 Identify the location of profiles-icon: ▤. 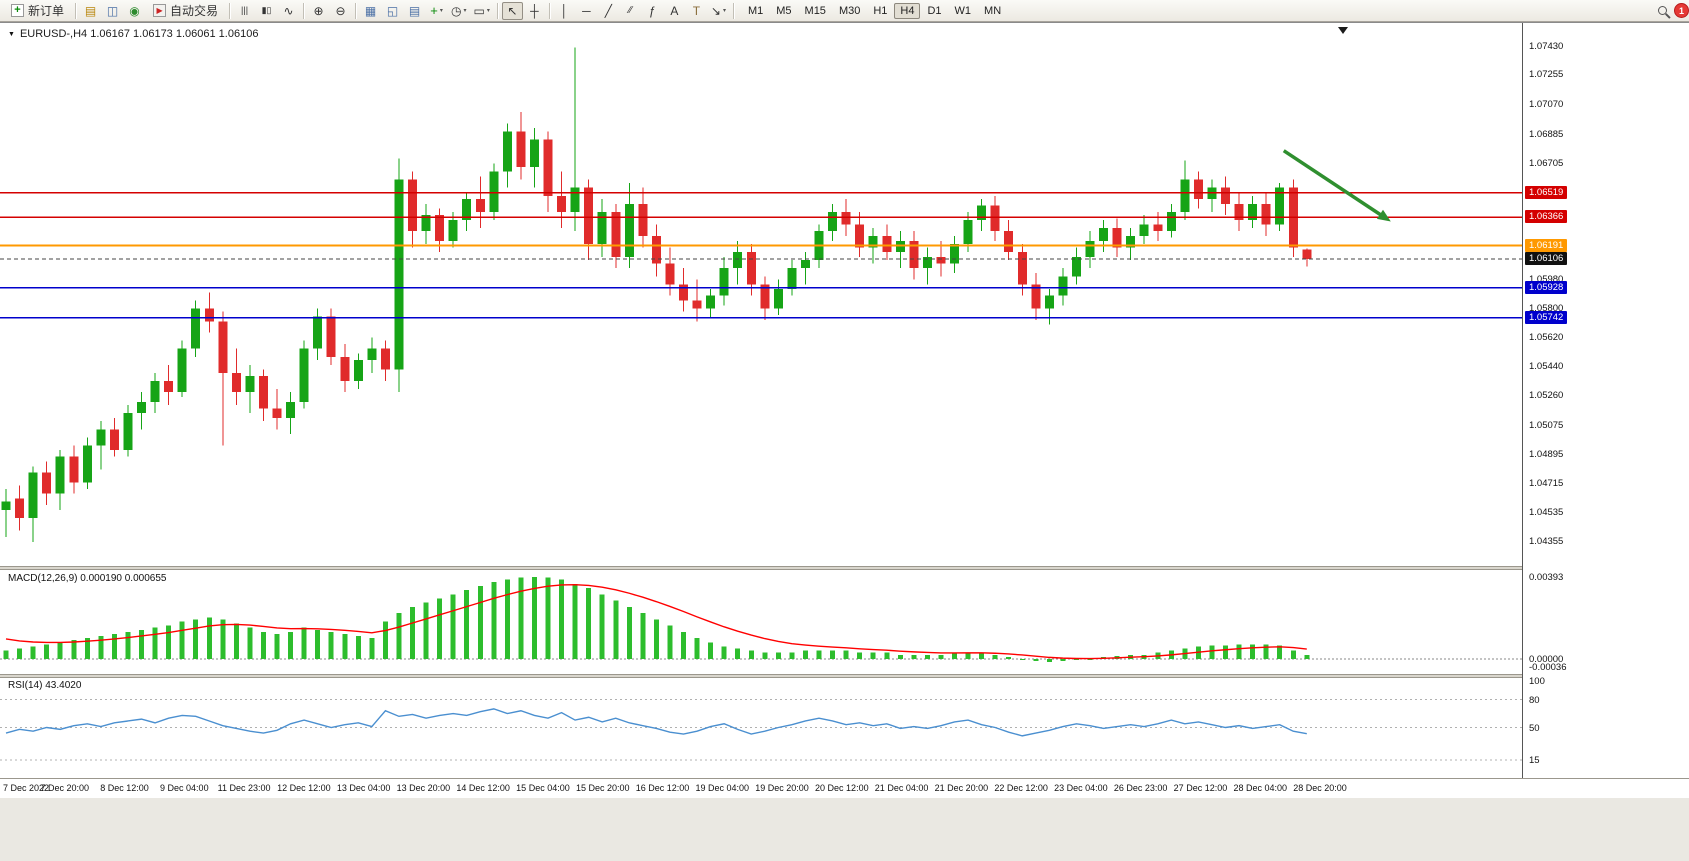
(90, 10).